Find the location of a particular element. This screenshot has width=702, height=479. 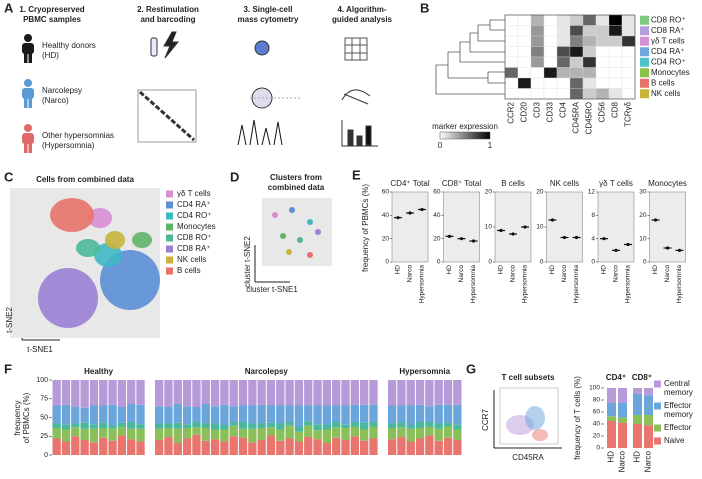

axis-label: cluster t-SNE2 is located at coordinates (247, 262).